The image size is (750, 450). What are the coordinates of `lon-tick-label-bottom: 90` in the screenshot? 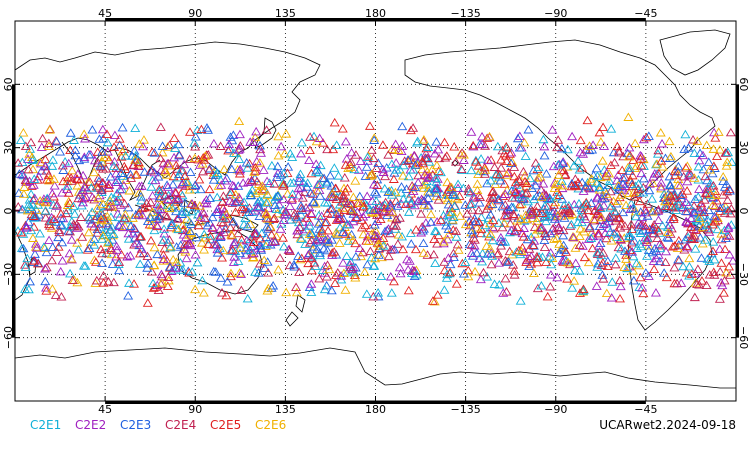 It's located at (195, 409).